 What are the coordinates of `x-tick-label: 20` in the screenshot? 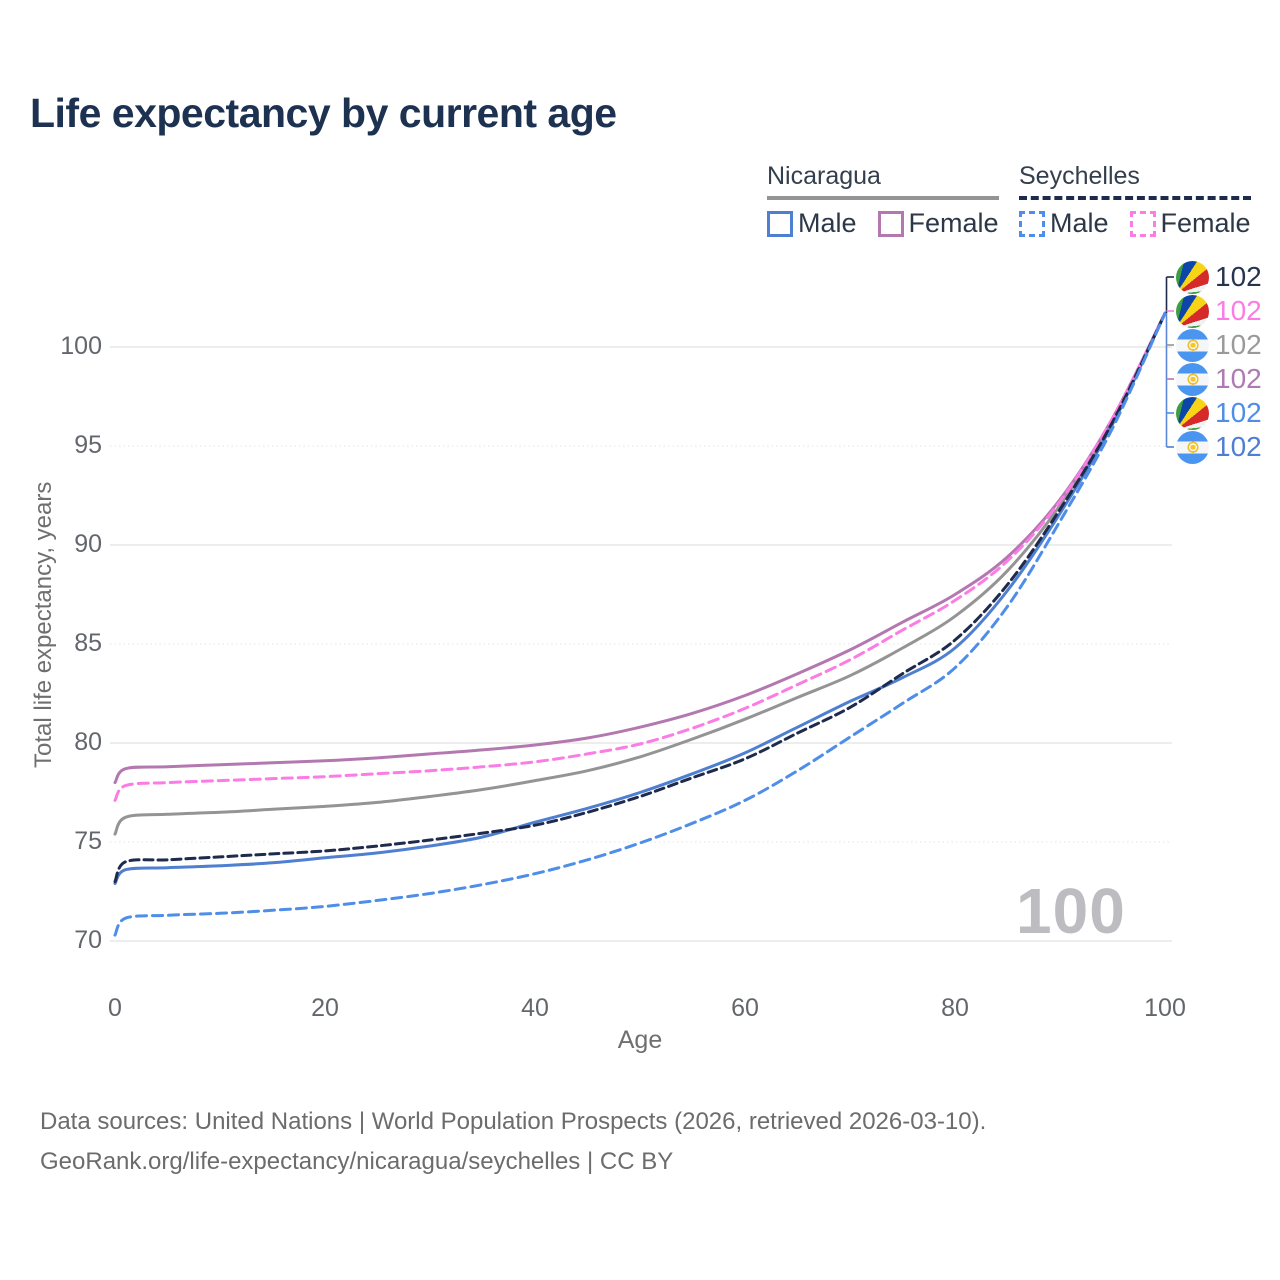 It's located at (325, 1008).